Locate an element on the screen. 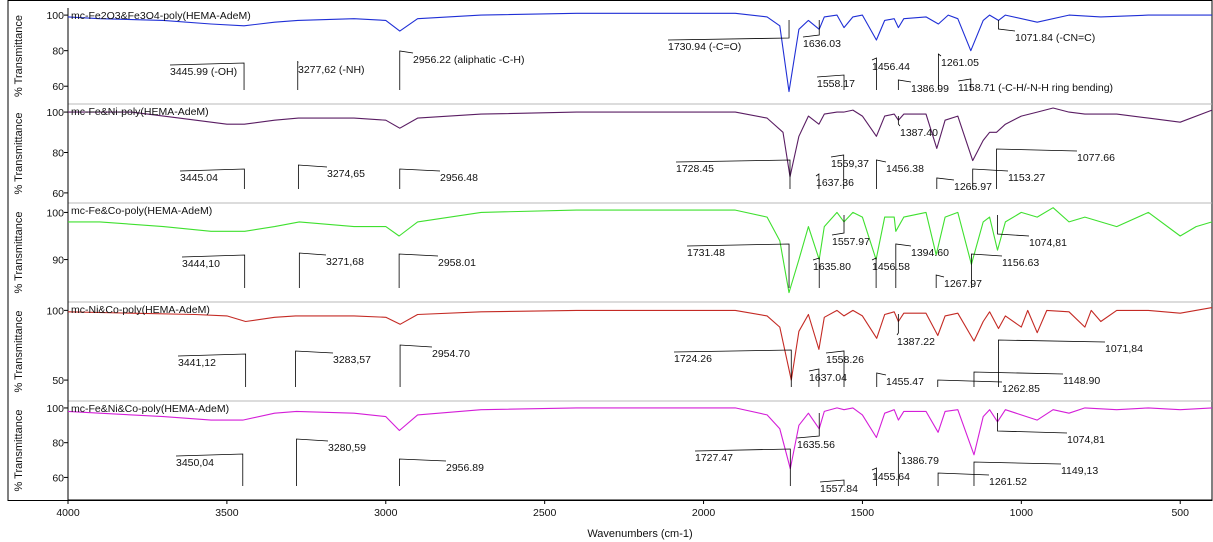 The height and width of the screenshot is (542, 1213). series-name-label: mc-Fe2O3&Fe3O4-poly(HEMA-AdeM) is located at coordinates (161, 16).